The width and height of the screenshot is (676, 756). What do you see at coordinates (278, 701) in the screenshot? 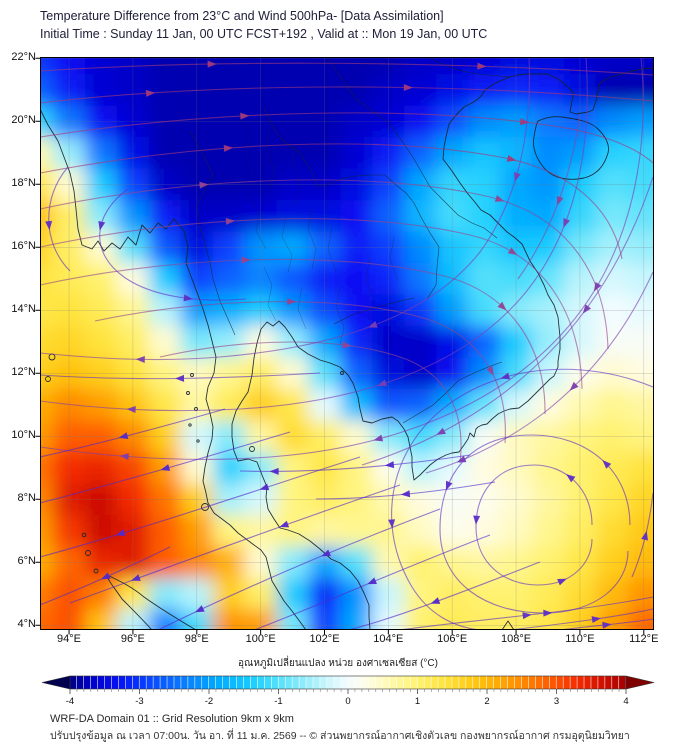
I see `svg-text: -1` at bounding box center [278, 701].